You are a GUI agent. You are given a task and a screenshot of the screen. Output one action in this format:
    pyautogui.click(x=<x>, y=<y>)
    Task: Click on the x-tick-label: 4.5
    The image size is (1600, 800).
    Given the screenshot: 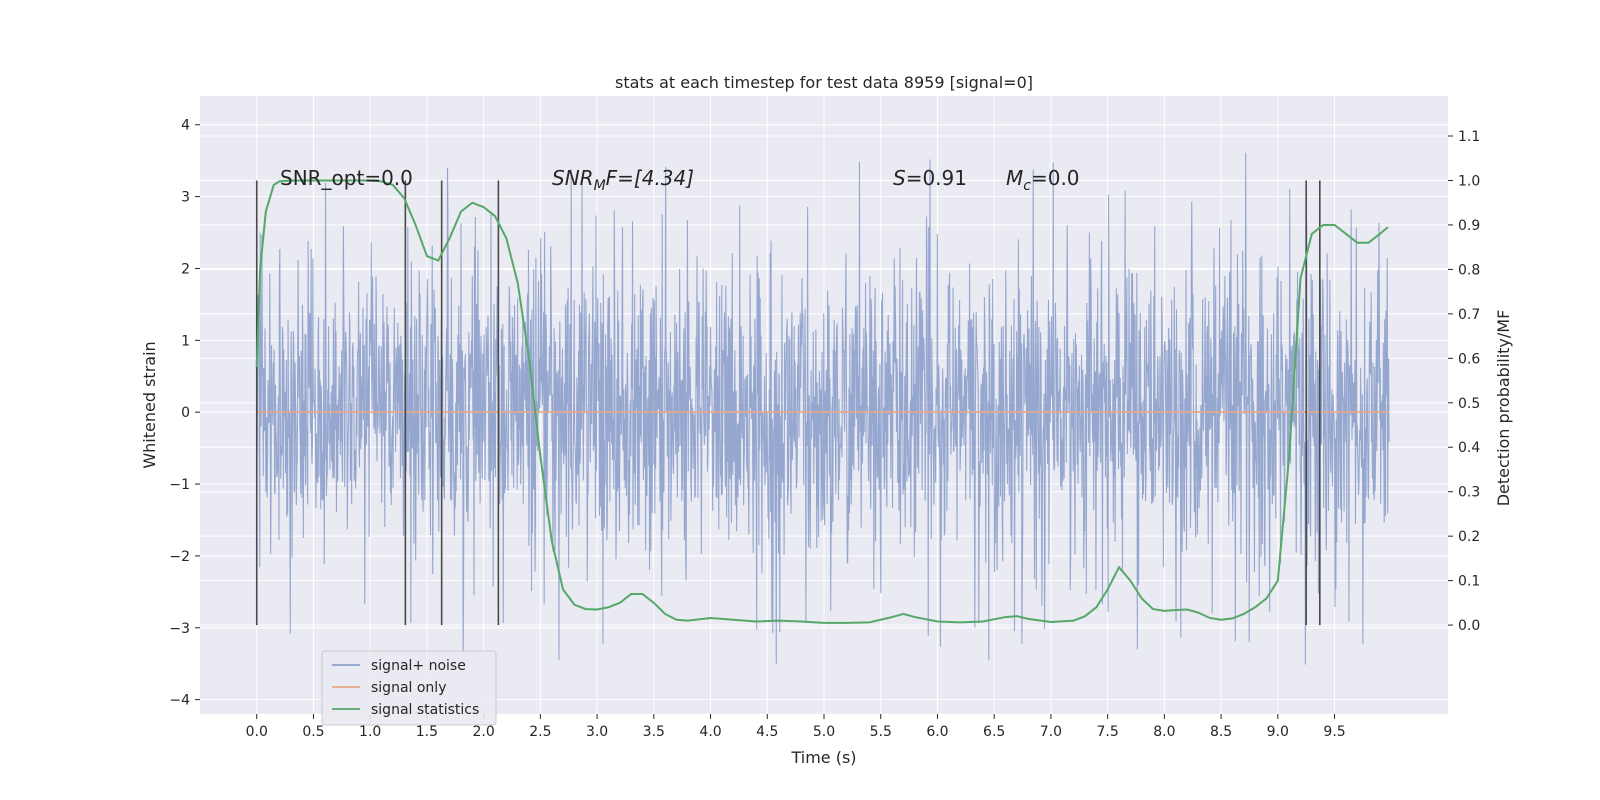 What is the action you would take?
    pyautogui.click(x=767, y=732)
    